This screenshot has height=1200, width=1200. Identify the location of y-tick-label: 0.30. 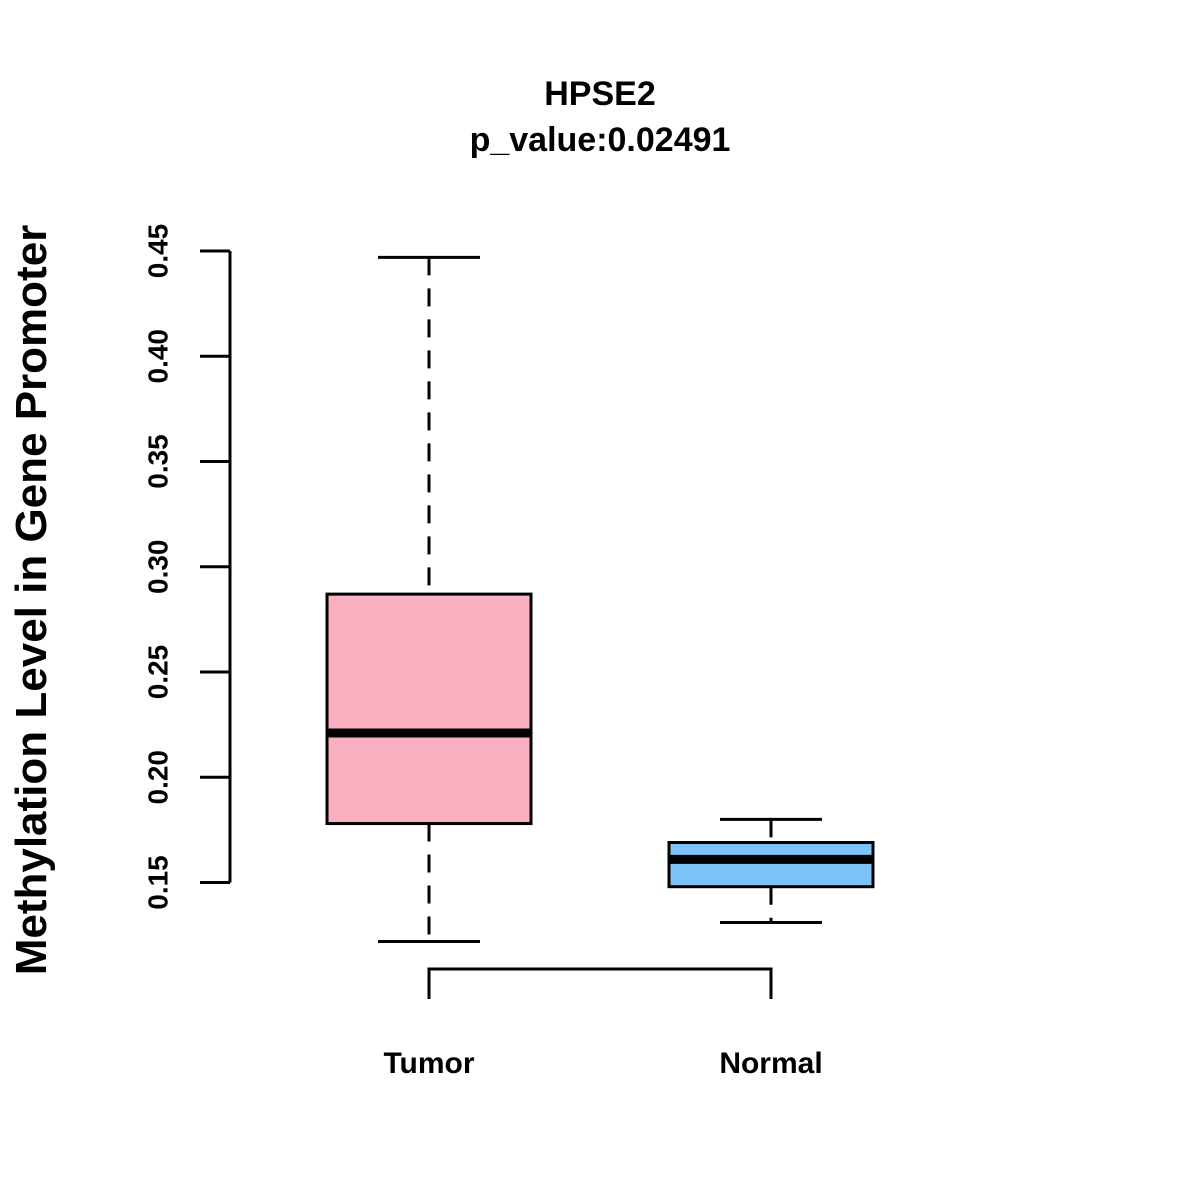
(157, 567).